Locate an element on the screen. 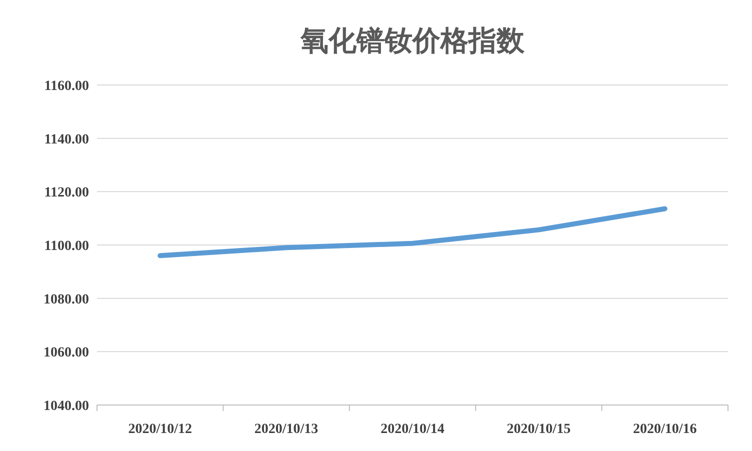  x-tick-label: 2020/10/12 is located at coordinates (160, 429).